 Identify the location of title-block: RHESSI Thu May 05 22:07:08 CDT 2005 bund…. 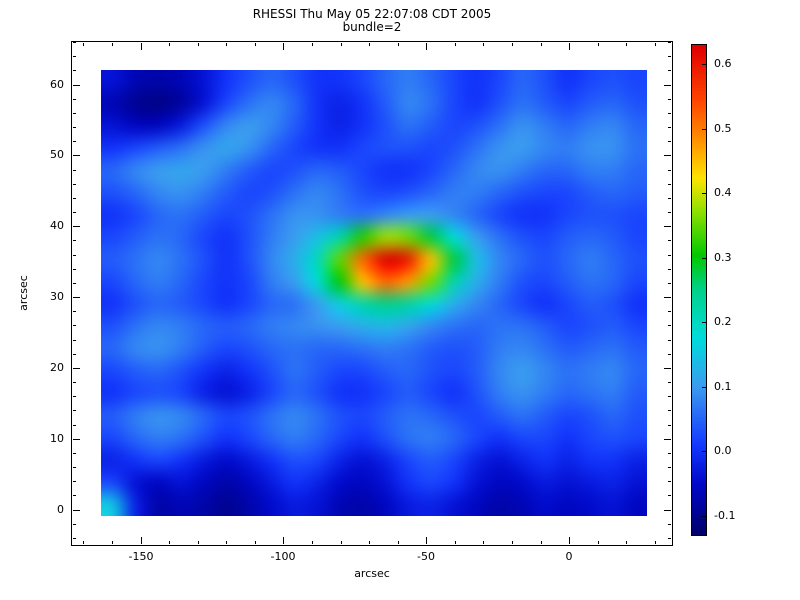
(372, 21).